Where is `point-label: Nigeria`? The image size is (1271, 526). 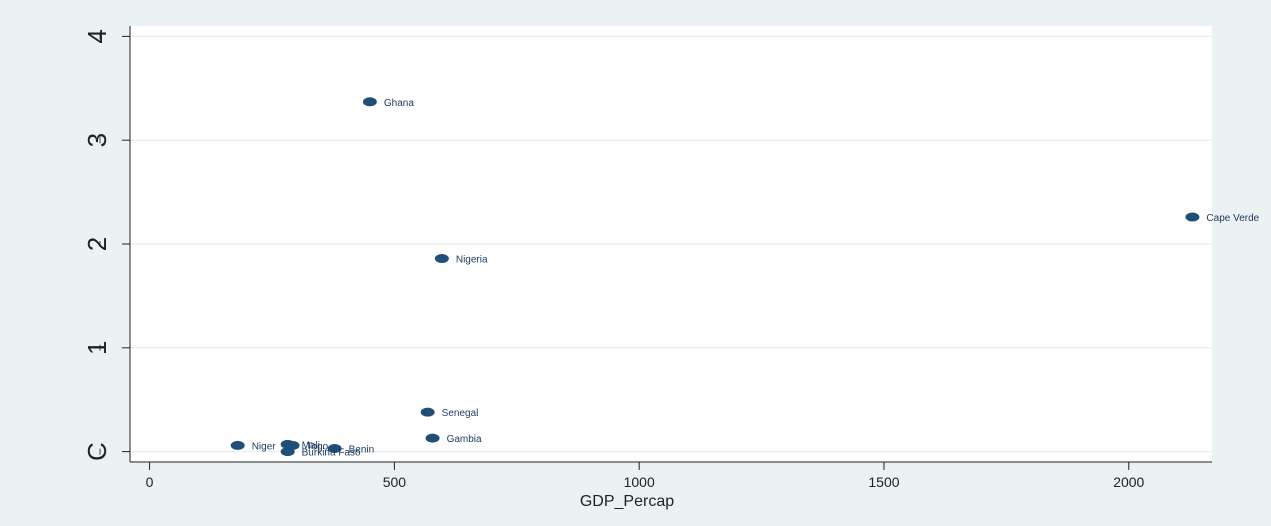
point-label: Nigeria is located at coordinates (472, 260).